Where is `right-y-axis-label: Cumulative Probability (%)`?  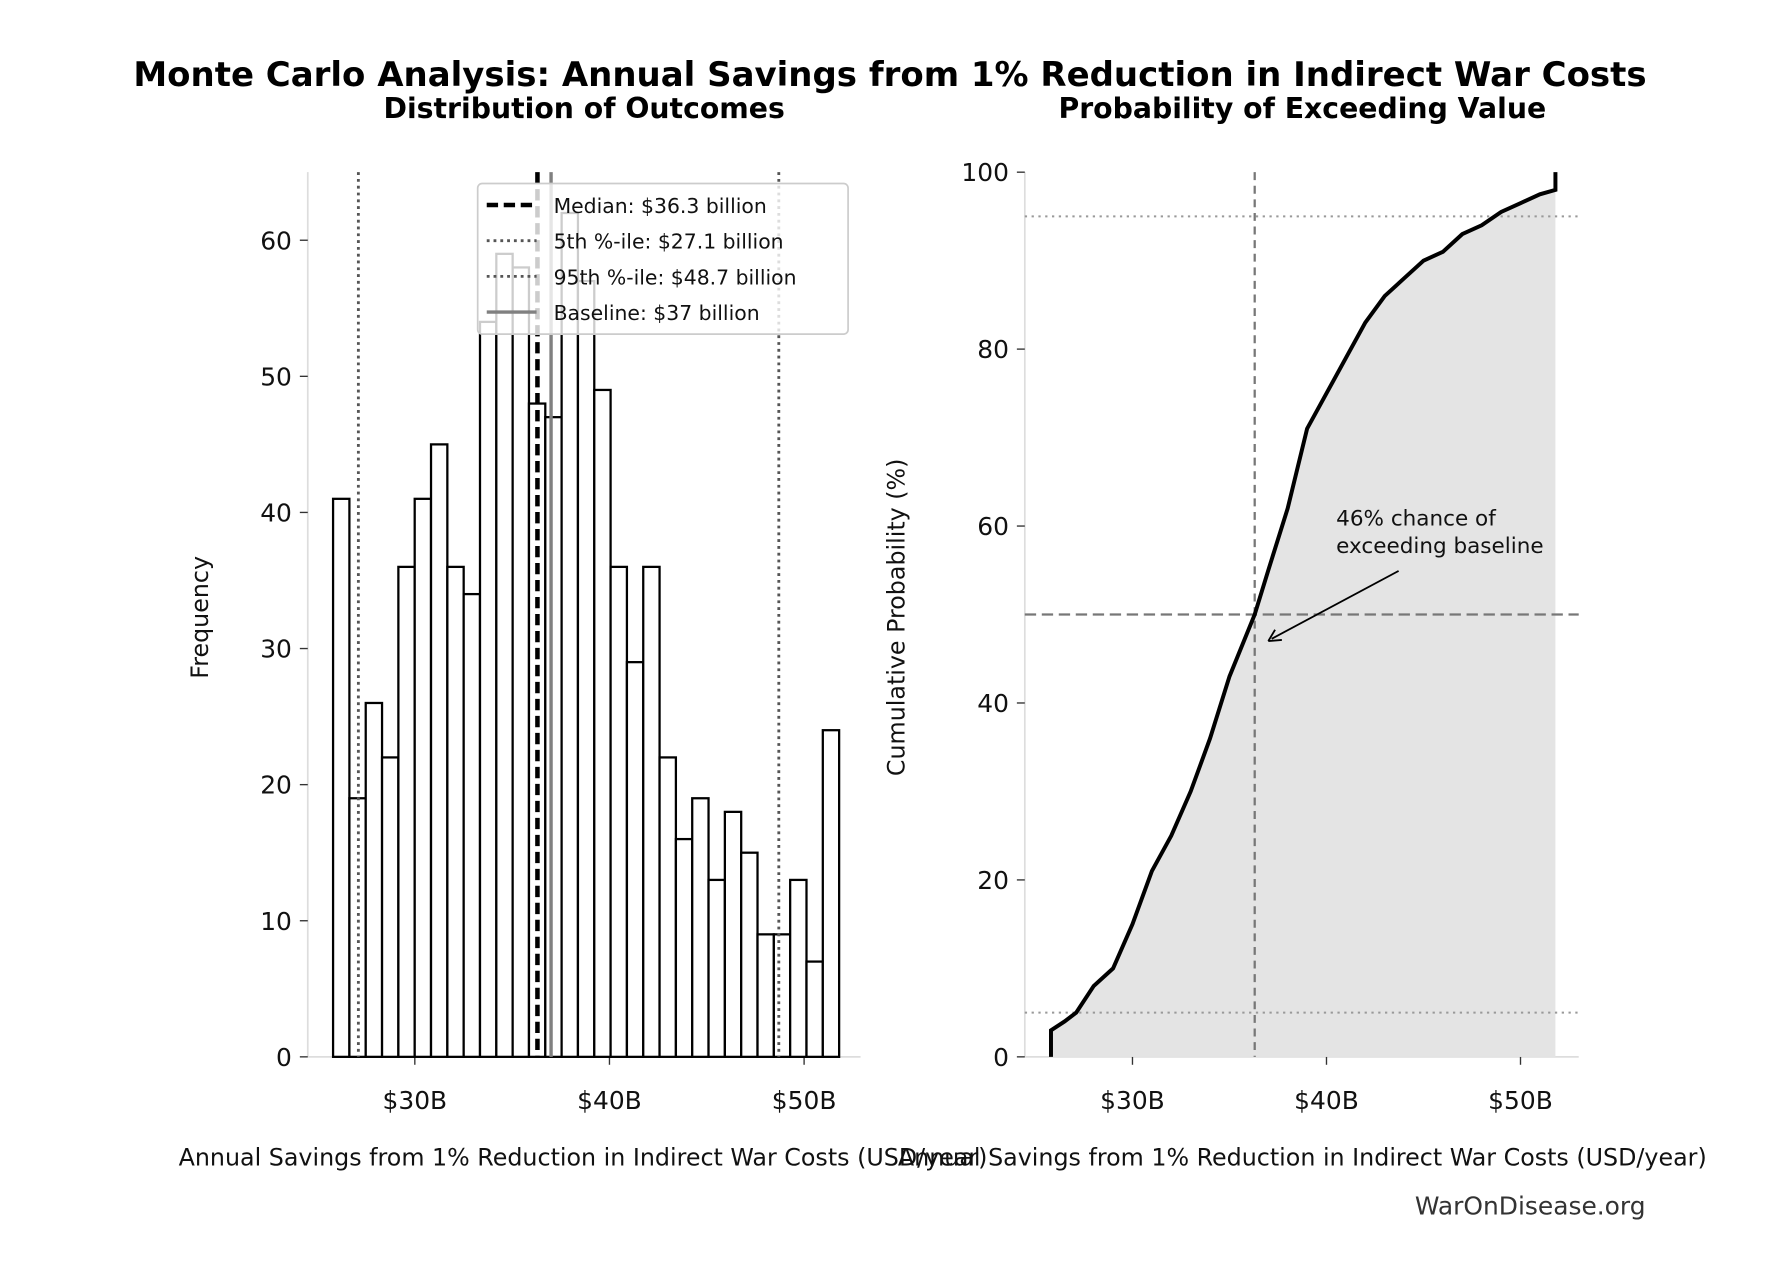
right-y-axis-label: Cumulative Probability (%) is located at coordinates (897, 618).